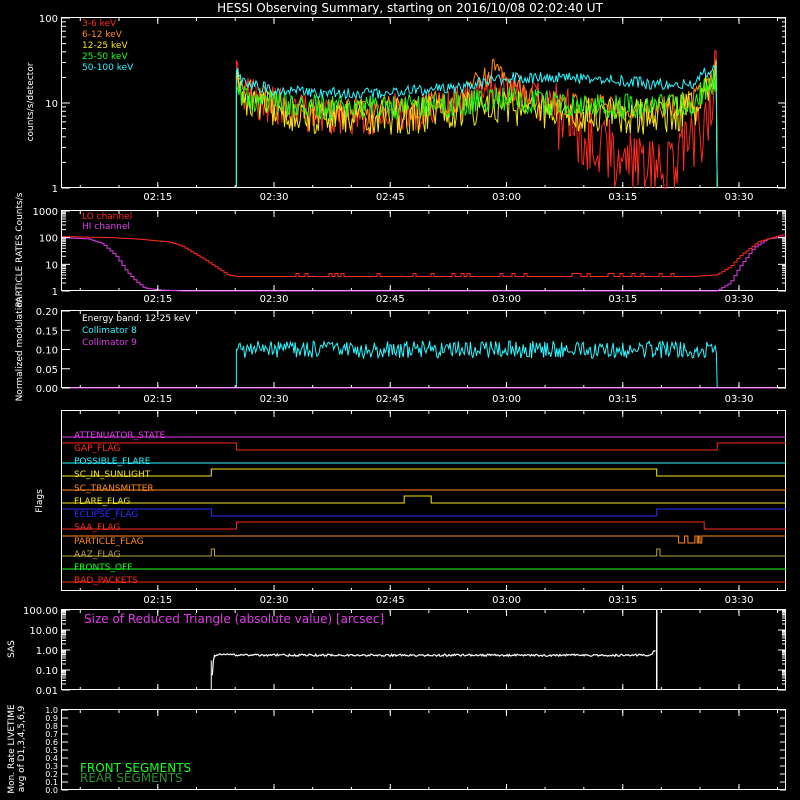  I want to click on particle-ylabel: PARTICLE RATES Counts/s, so click(20, 249).